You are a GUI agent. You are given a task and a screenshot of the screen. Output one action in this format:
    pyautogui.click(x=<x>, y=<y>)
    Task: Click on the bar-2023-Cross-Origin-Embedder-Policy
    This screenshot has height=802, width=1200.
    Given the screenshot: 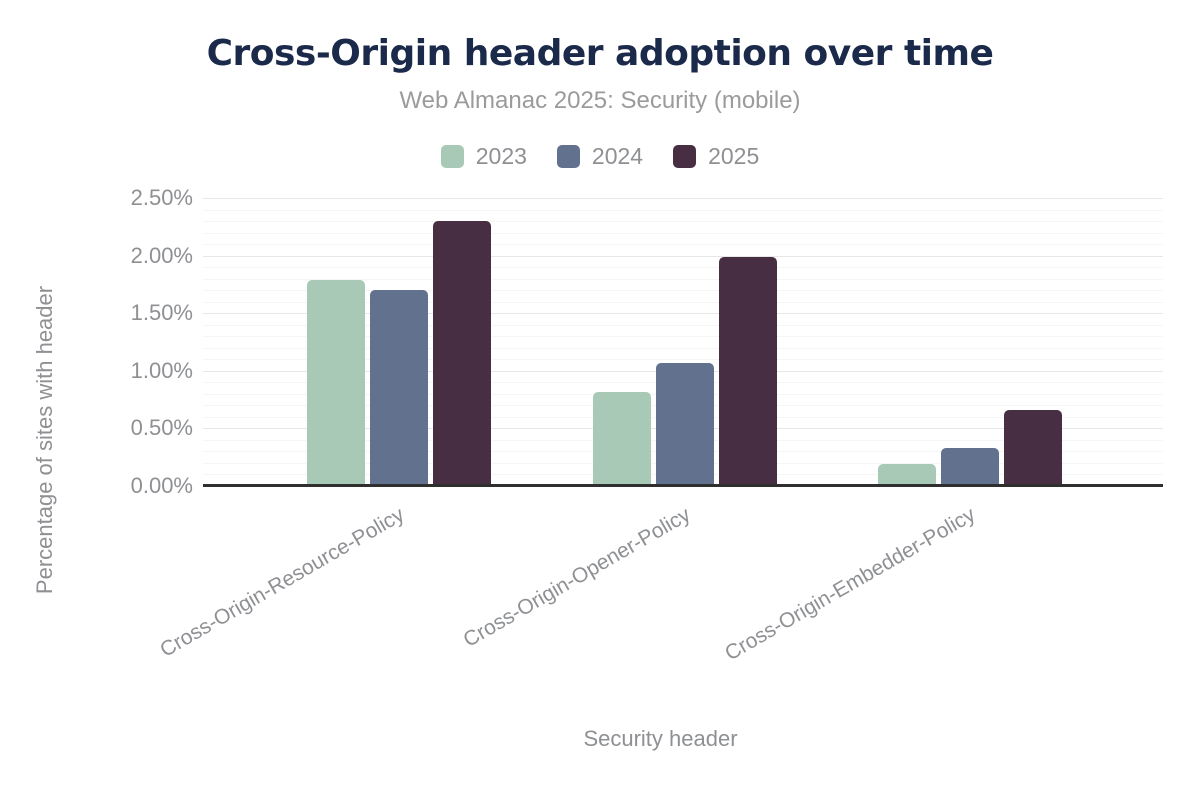 What is the action you would take?
    pyautogui.click(x=907, y=475)
    